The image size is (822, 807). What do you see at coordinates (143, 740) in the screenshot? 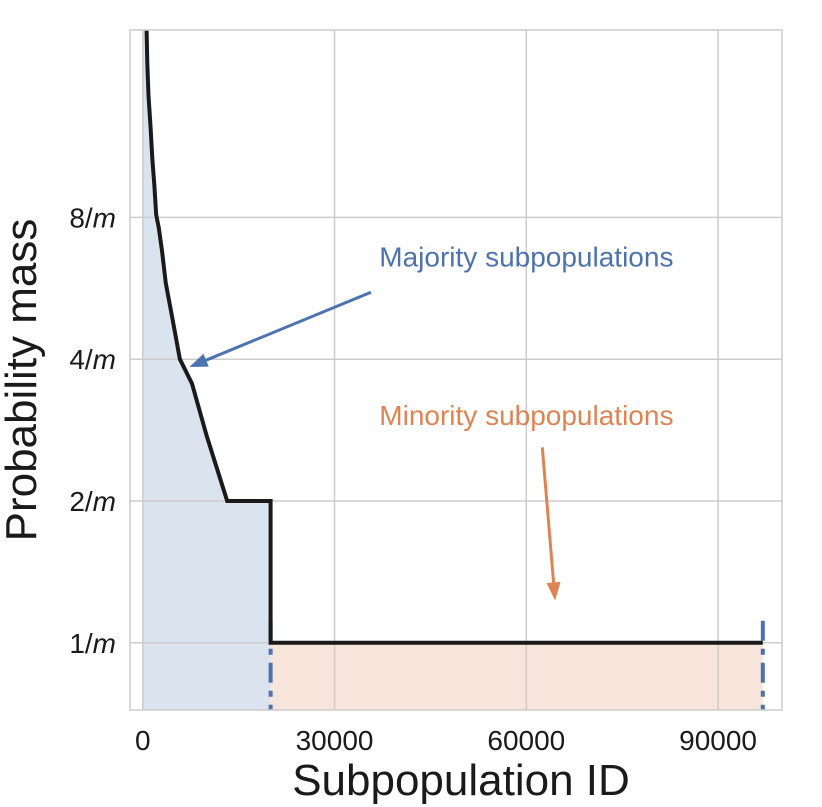
I see `x-tick-label-1: 0` at bounding box center [143, 740].